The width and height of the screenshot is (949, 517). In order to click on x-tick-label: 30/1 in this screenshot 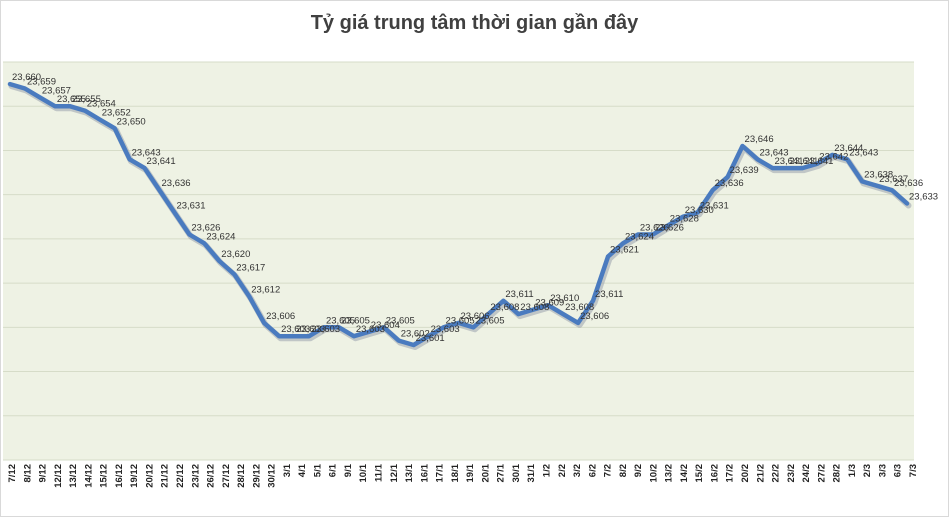, I will do `click(516, 472)`.